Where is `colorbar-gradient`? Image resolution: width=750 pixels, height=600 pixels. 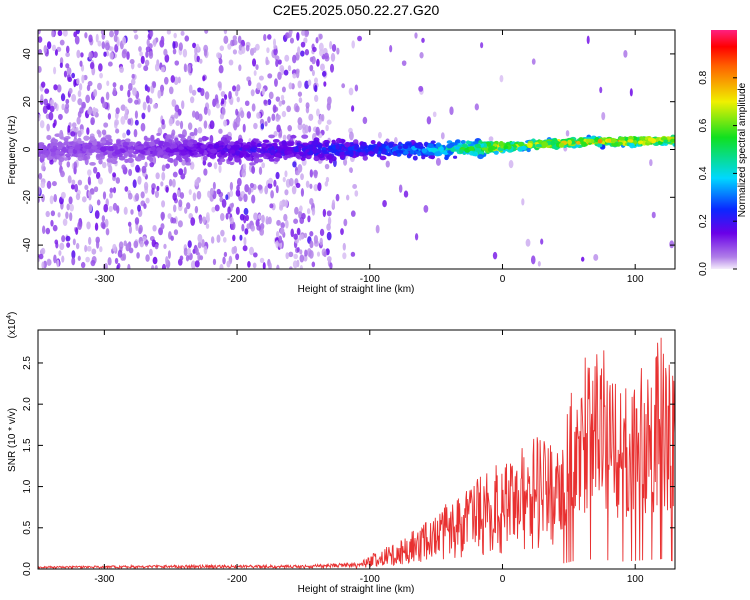
colorbar-gradient is located at coordinates (724, 149).